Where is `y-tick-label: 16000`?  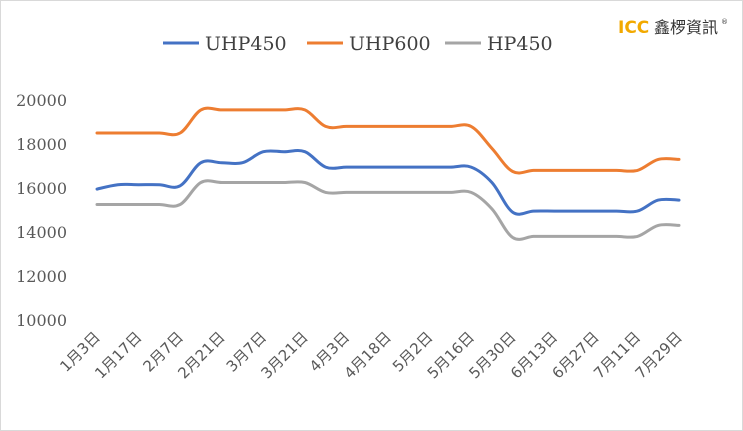
y-tick-label: 16000 is located at coordinates (41, 188).